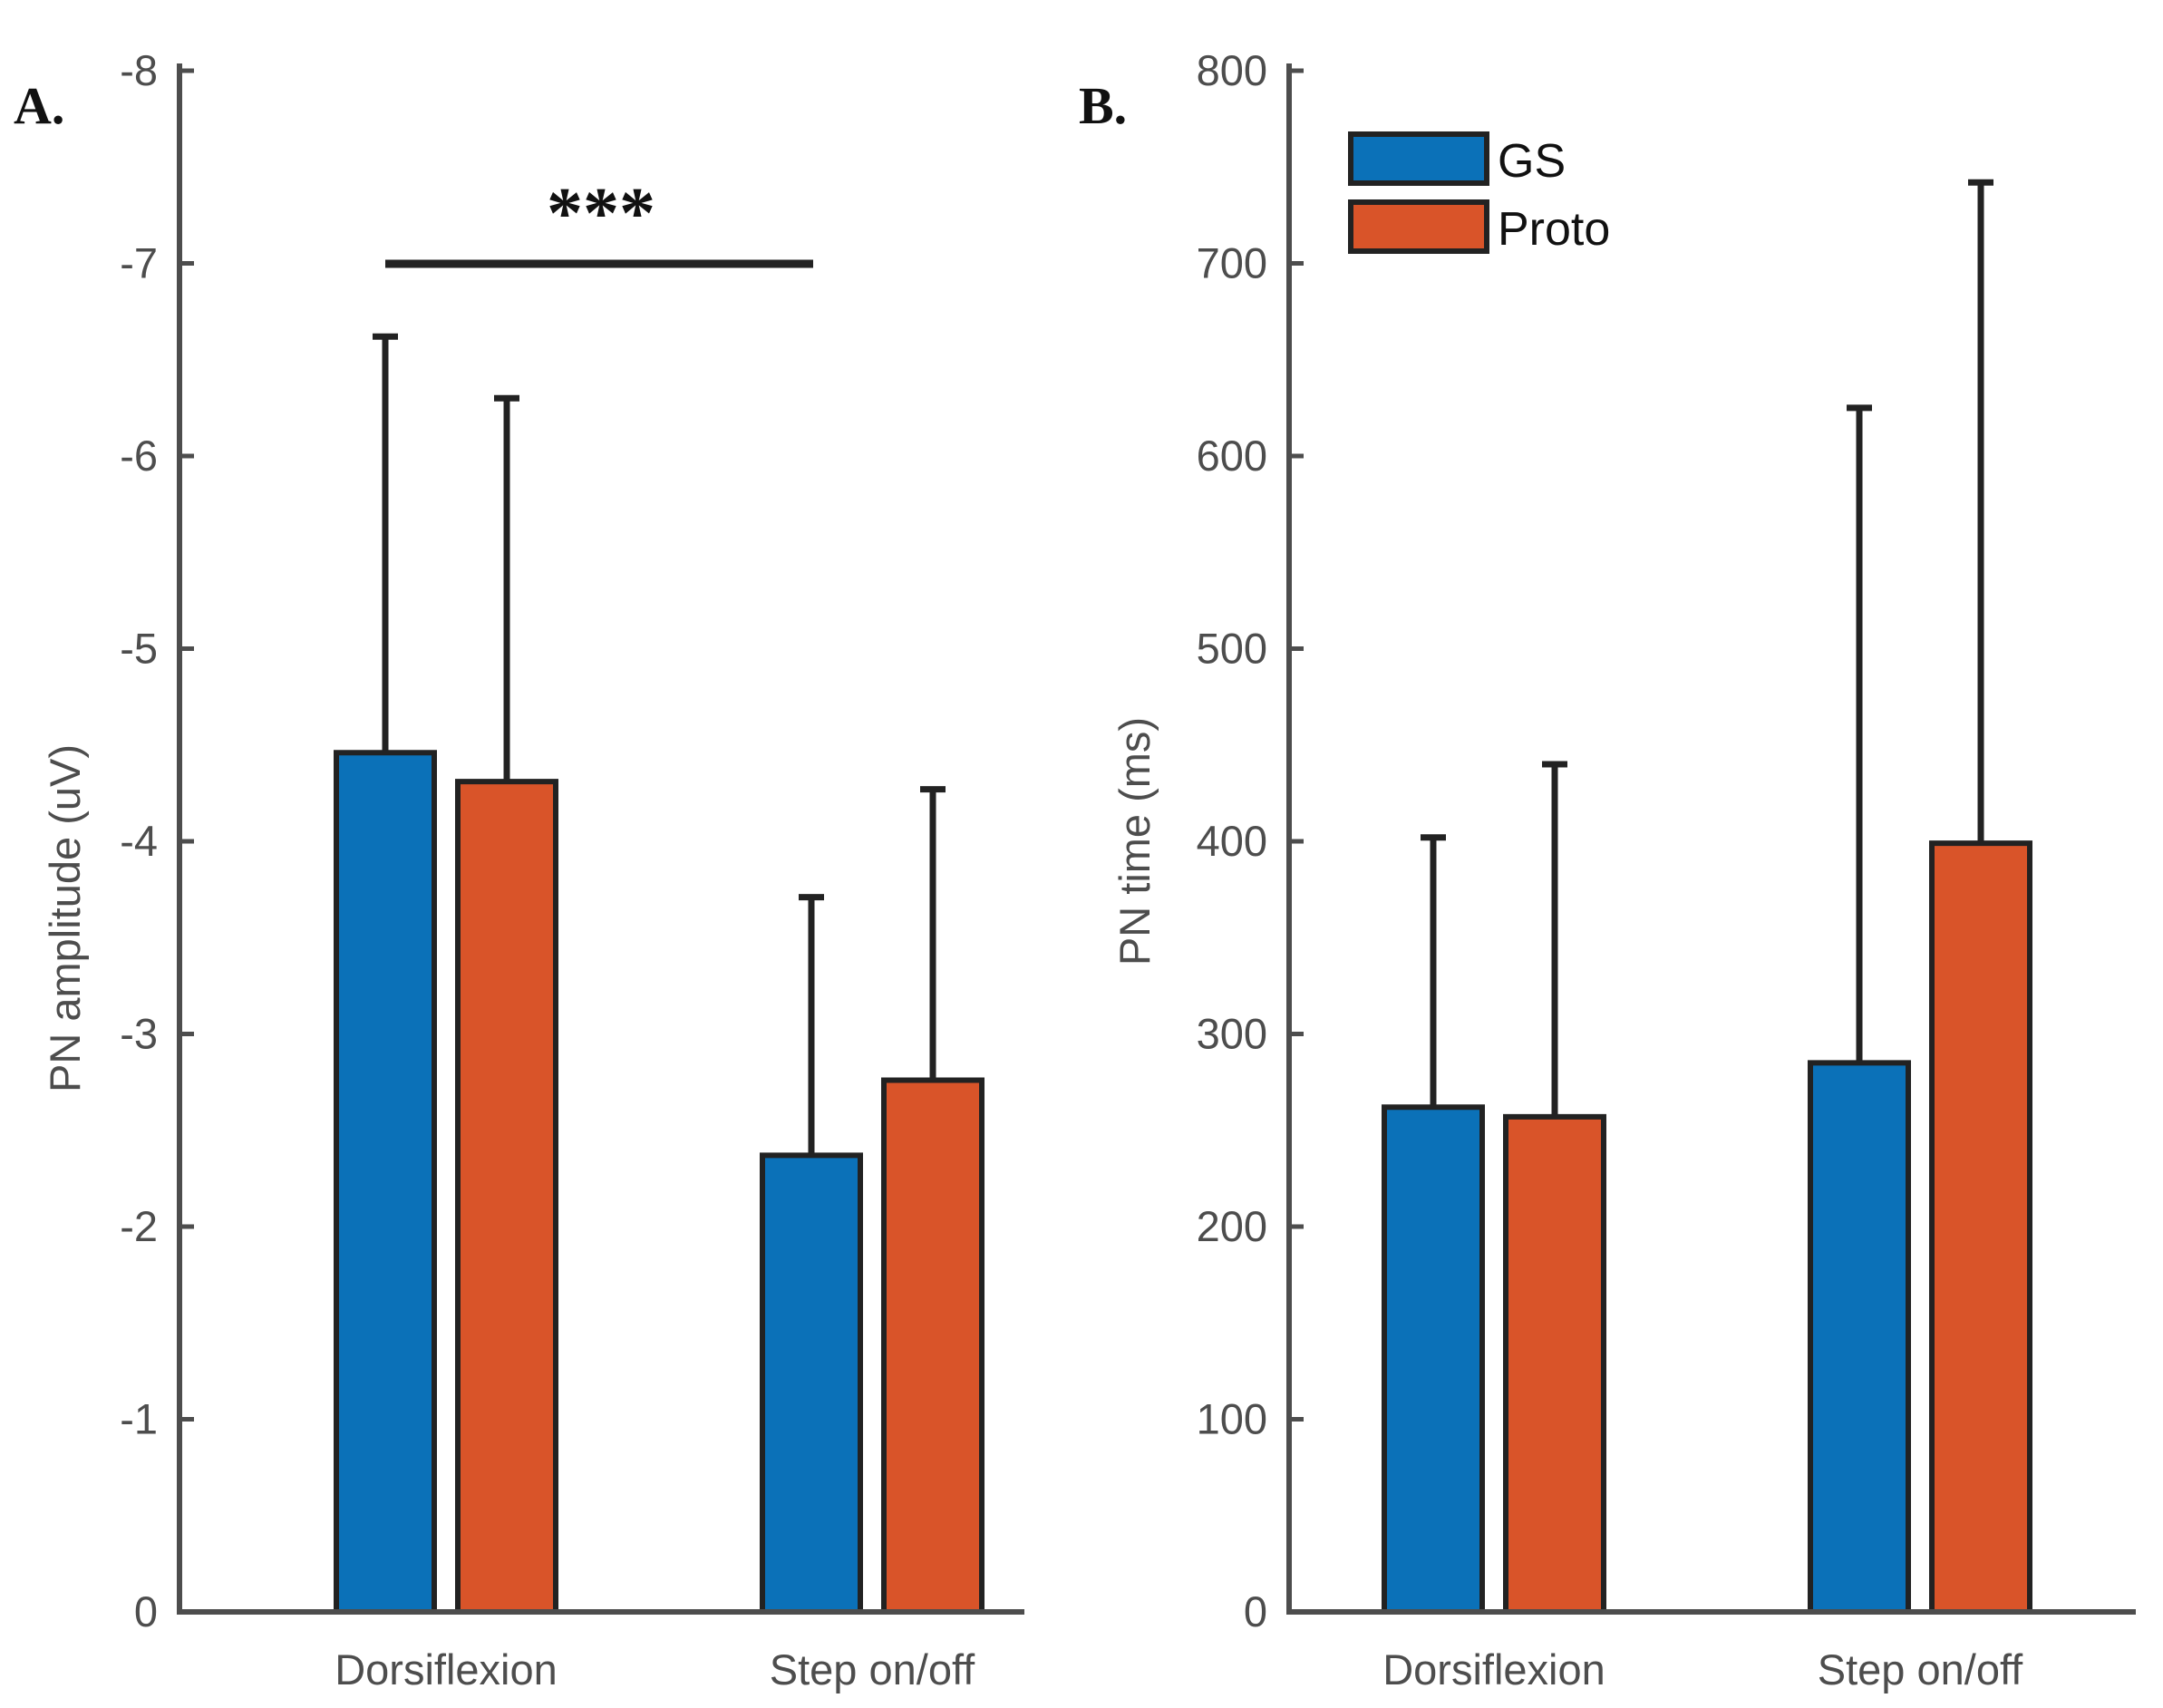 The width and height of the screenshot is (2163, 1708). What do you see at coordinates (1232, 1226) in the screenshot?
I see `panel-b-y-tick-label: 200` at bounding box center [1232, 1226].